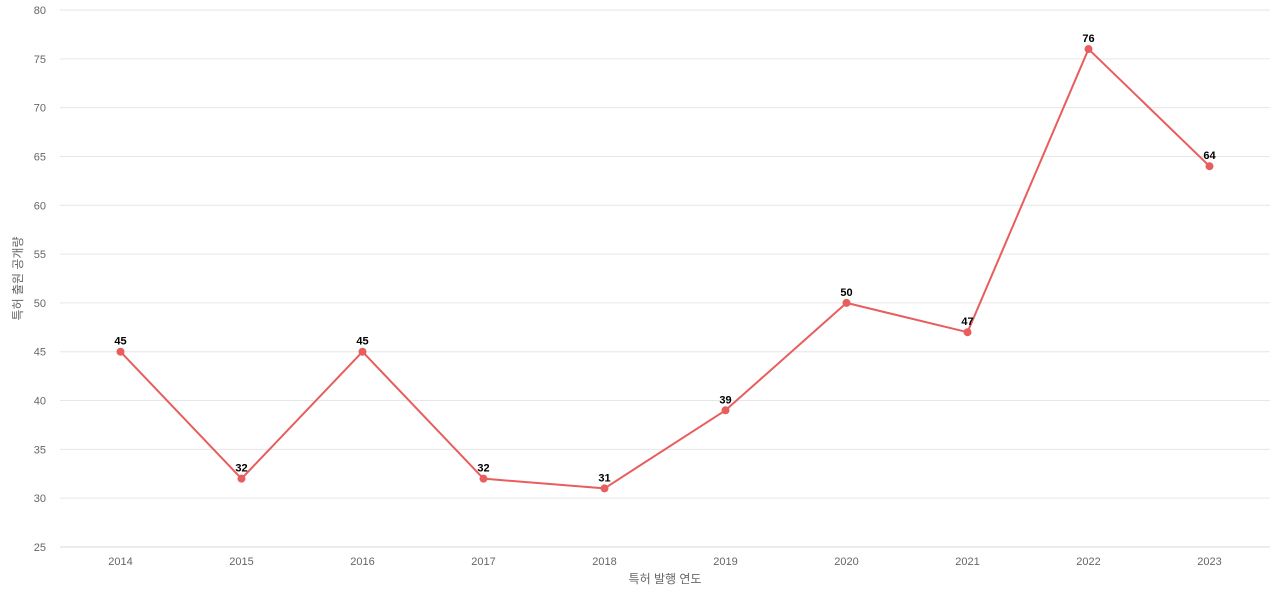 The height and width of the screenshot is (600, 1280). Describe the element at coordinates (18, 279) in the screenshot. I see `y-axis-title: 특허 출원 공개량` at that location.